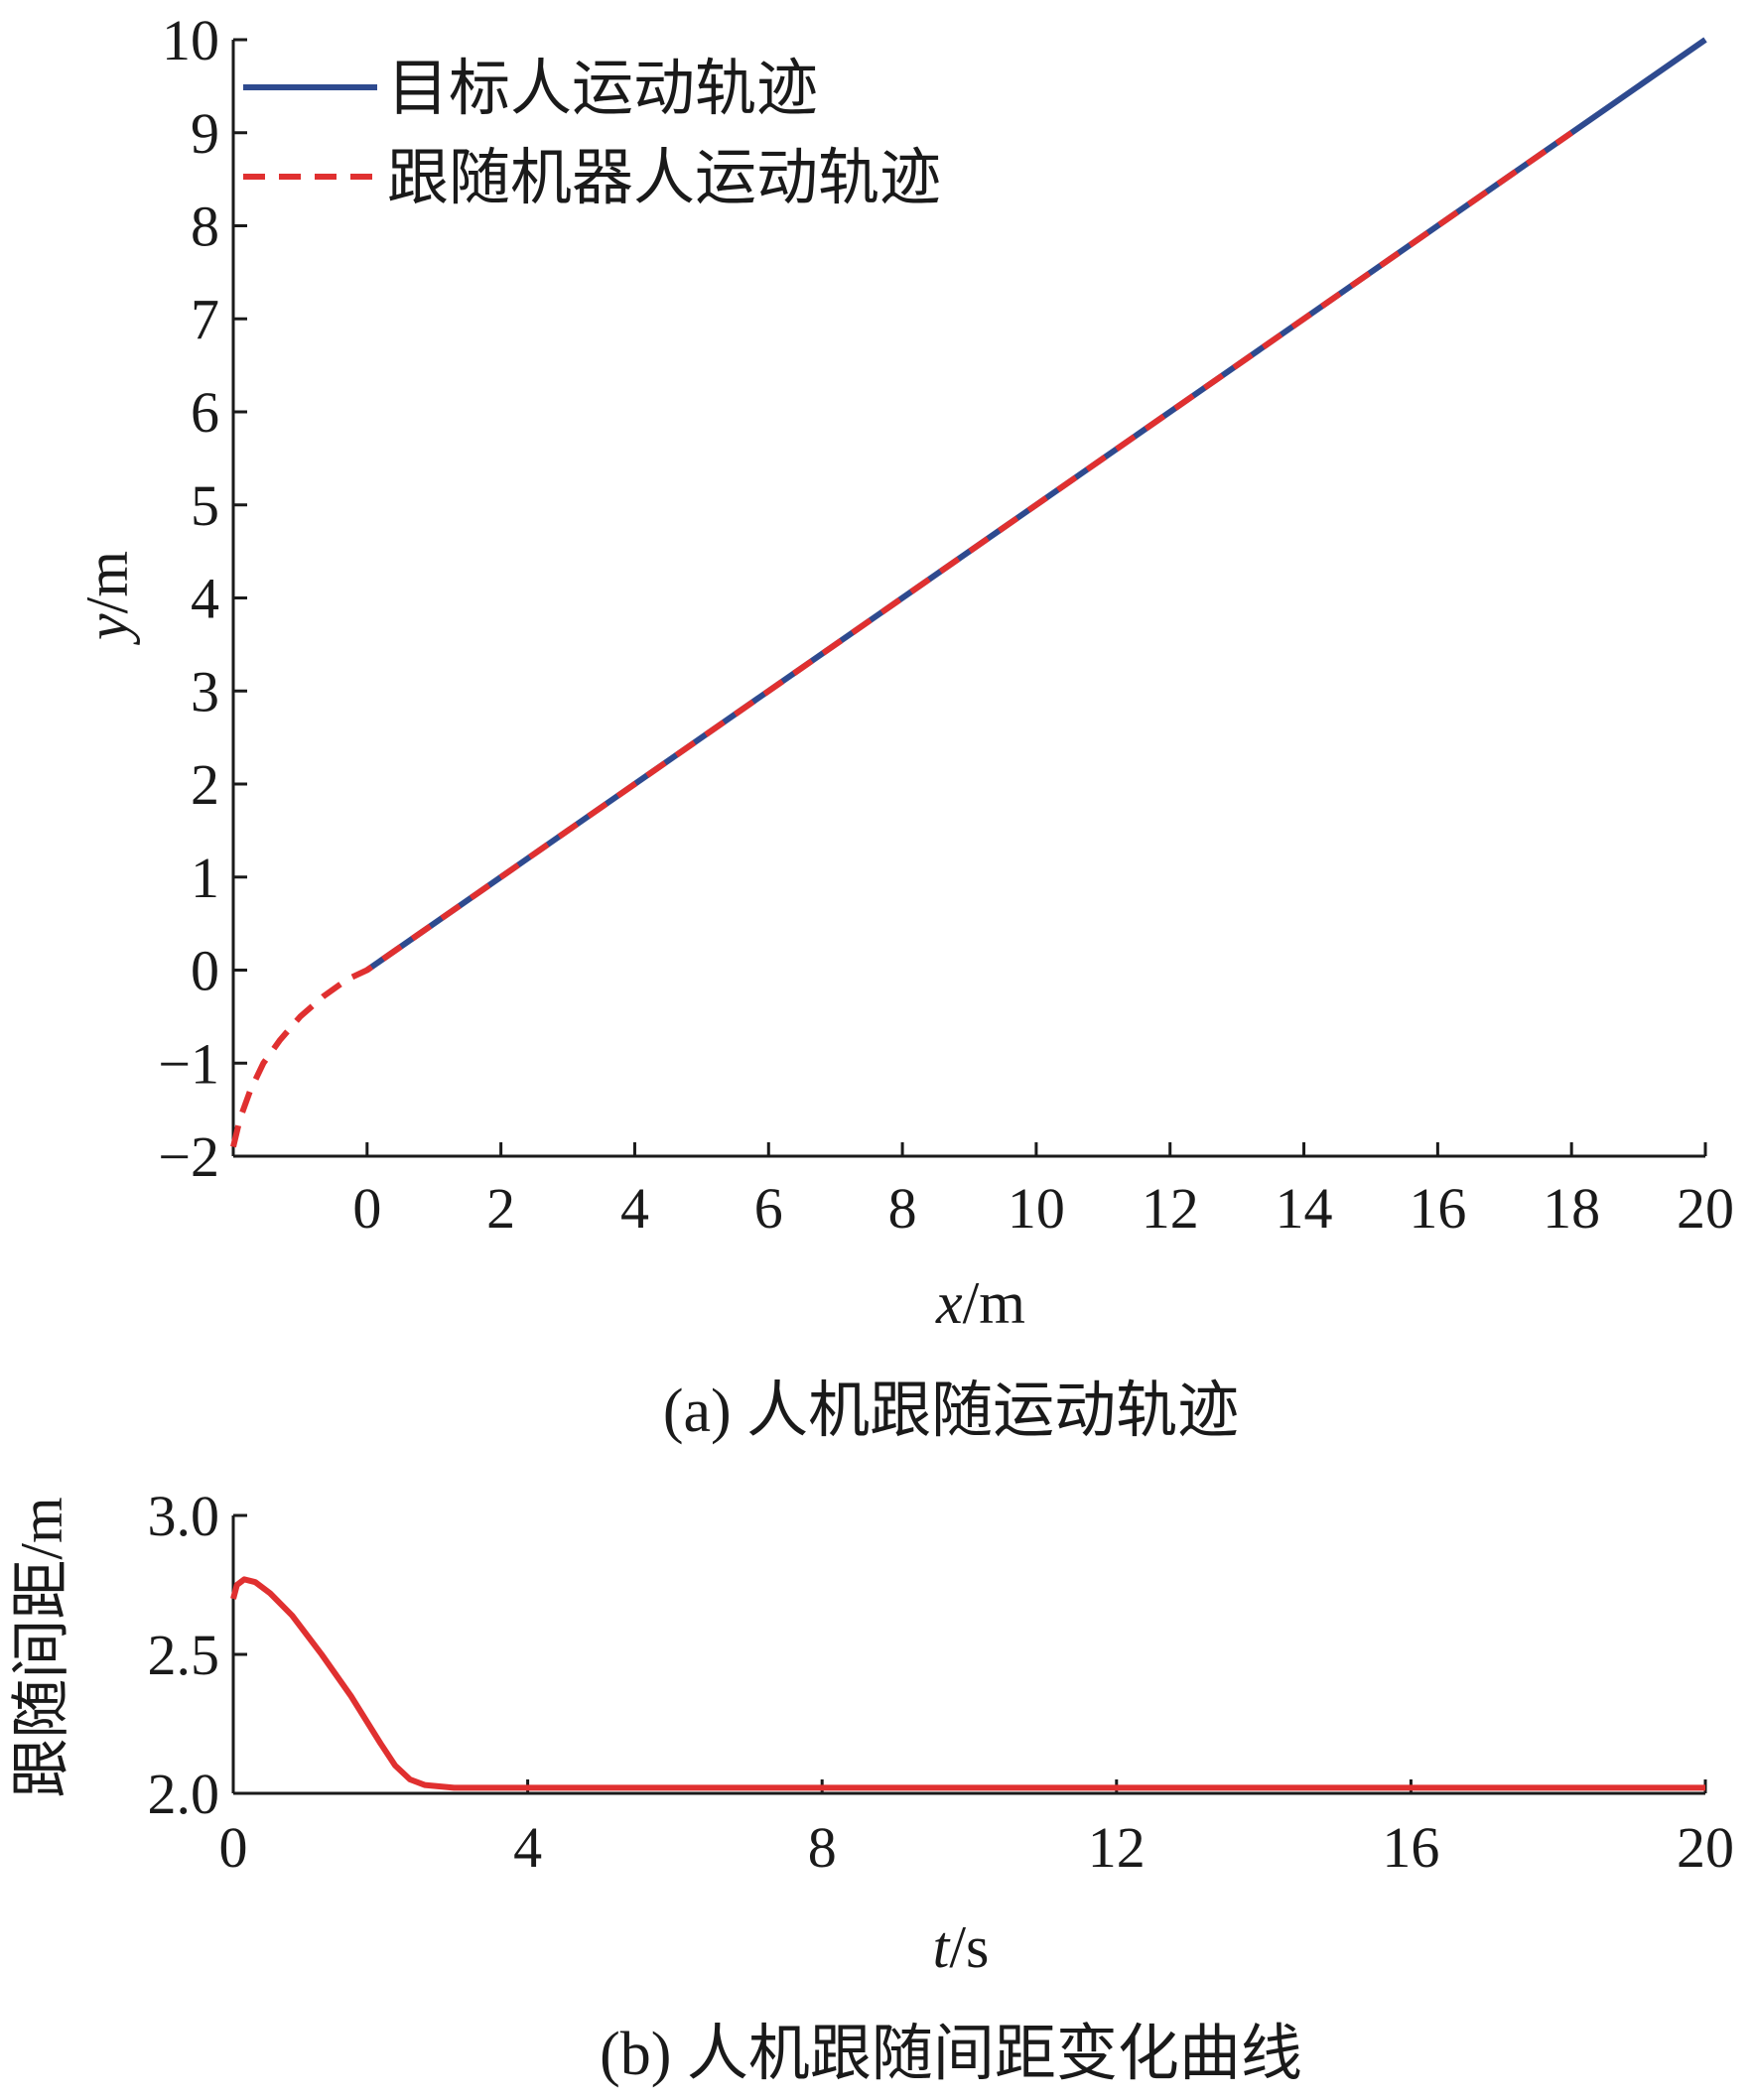  Describe the element at coordinates (1036, 1209) in the screenshot. I see `x-tick-label: 10` at that location.